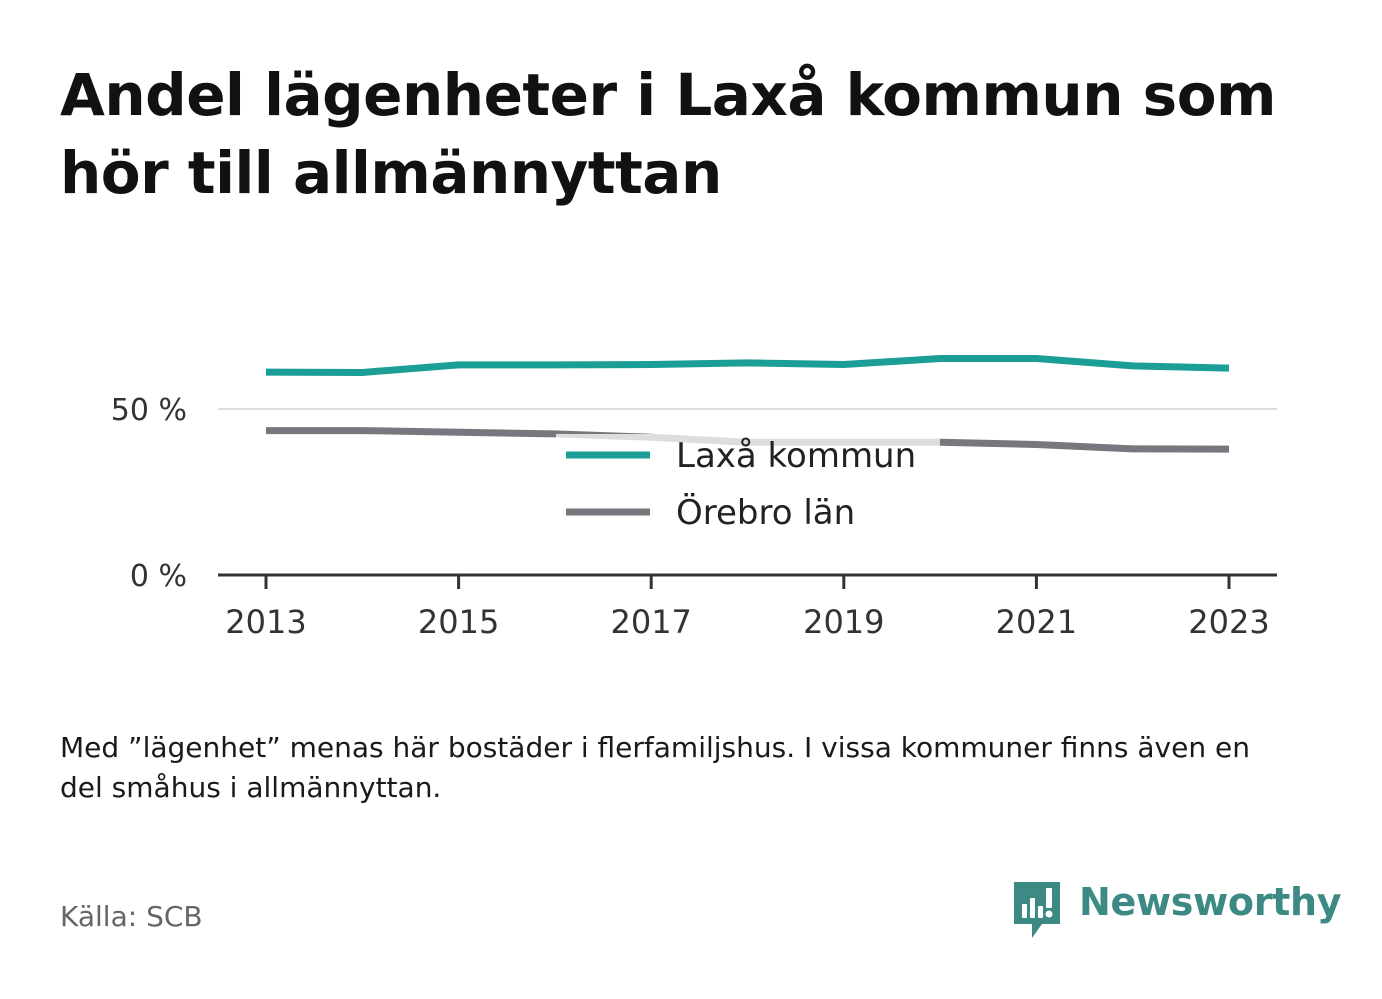 This screenshot has height=999, width=1382. What do you see at coordinates (1210, 902) in the screenshot?
I see `brand-name: Newsworthy` at bounding box center [1210, 902].